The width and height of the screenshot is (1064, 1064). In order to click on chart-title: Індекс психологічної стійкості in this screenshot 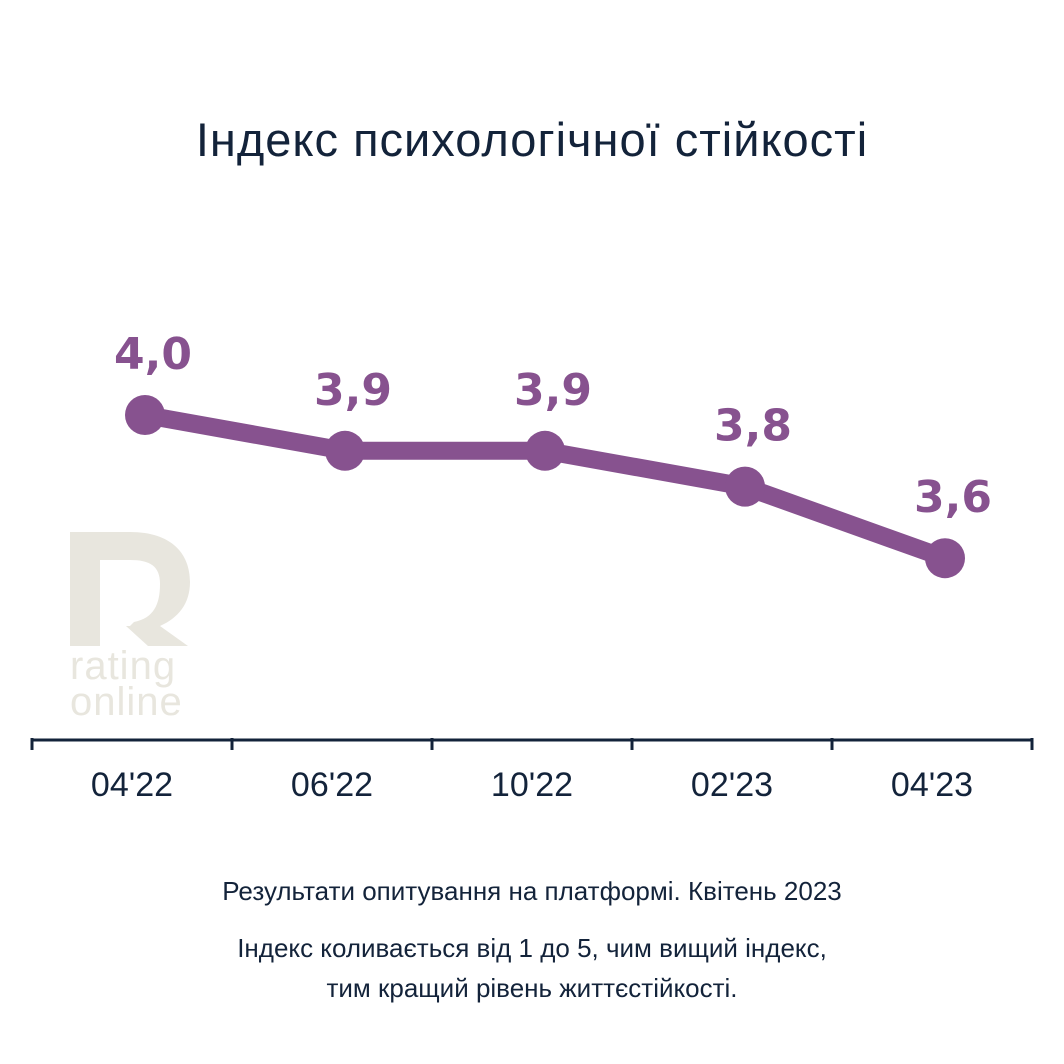, I will do `click(532, 139)`.